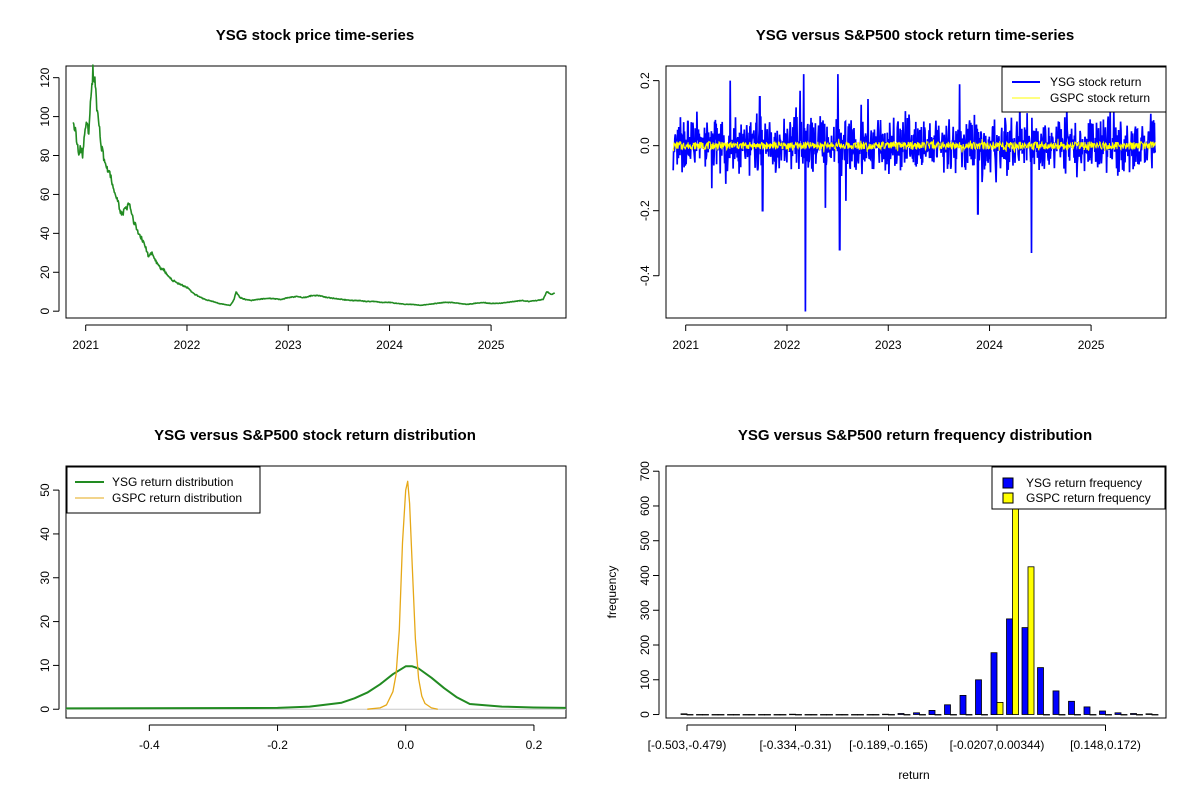 The width and height of the screenshot is (1200, 800). Describe the element at coordinates (45, 156) in the screenshot. I see `price-y-tick-label: 80` at that location.